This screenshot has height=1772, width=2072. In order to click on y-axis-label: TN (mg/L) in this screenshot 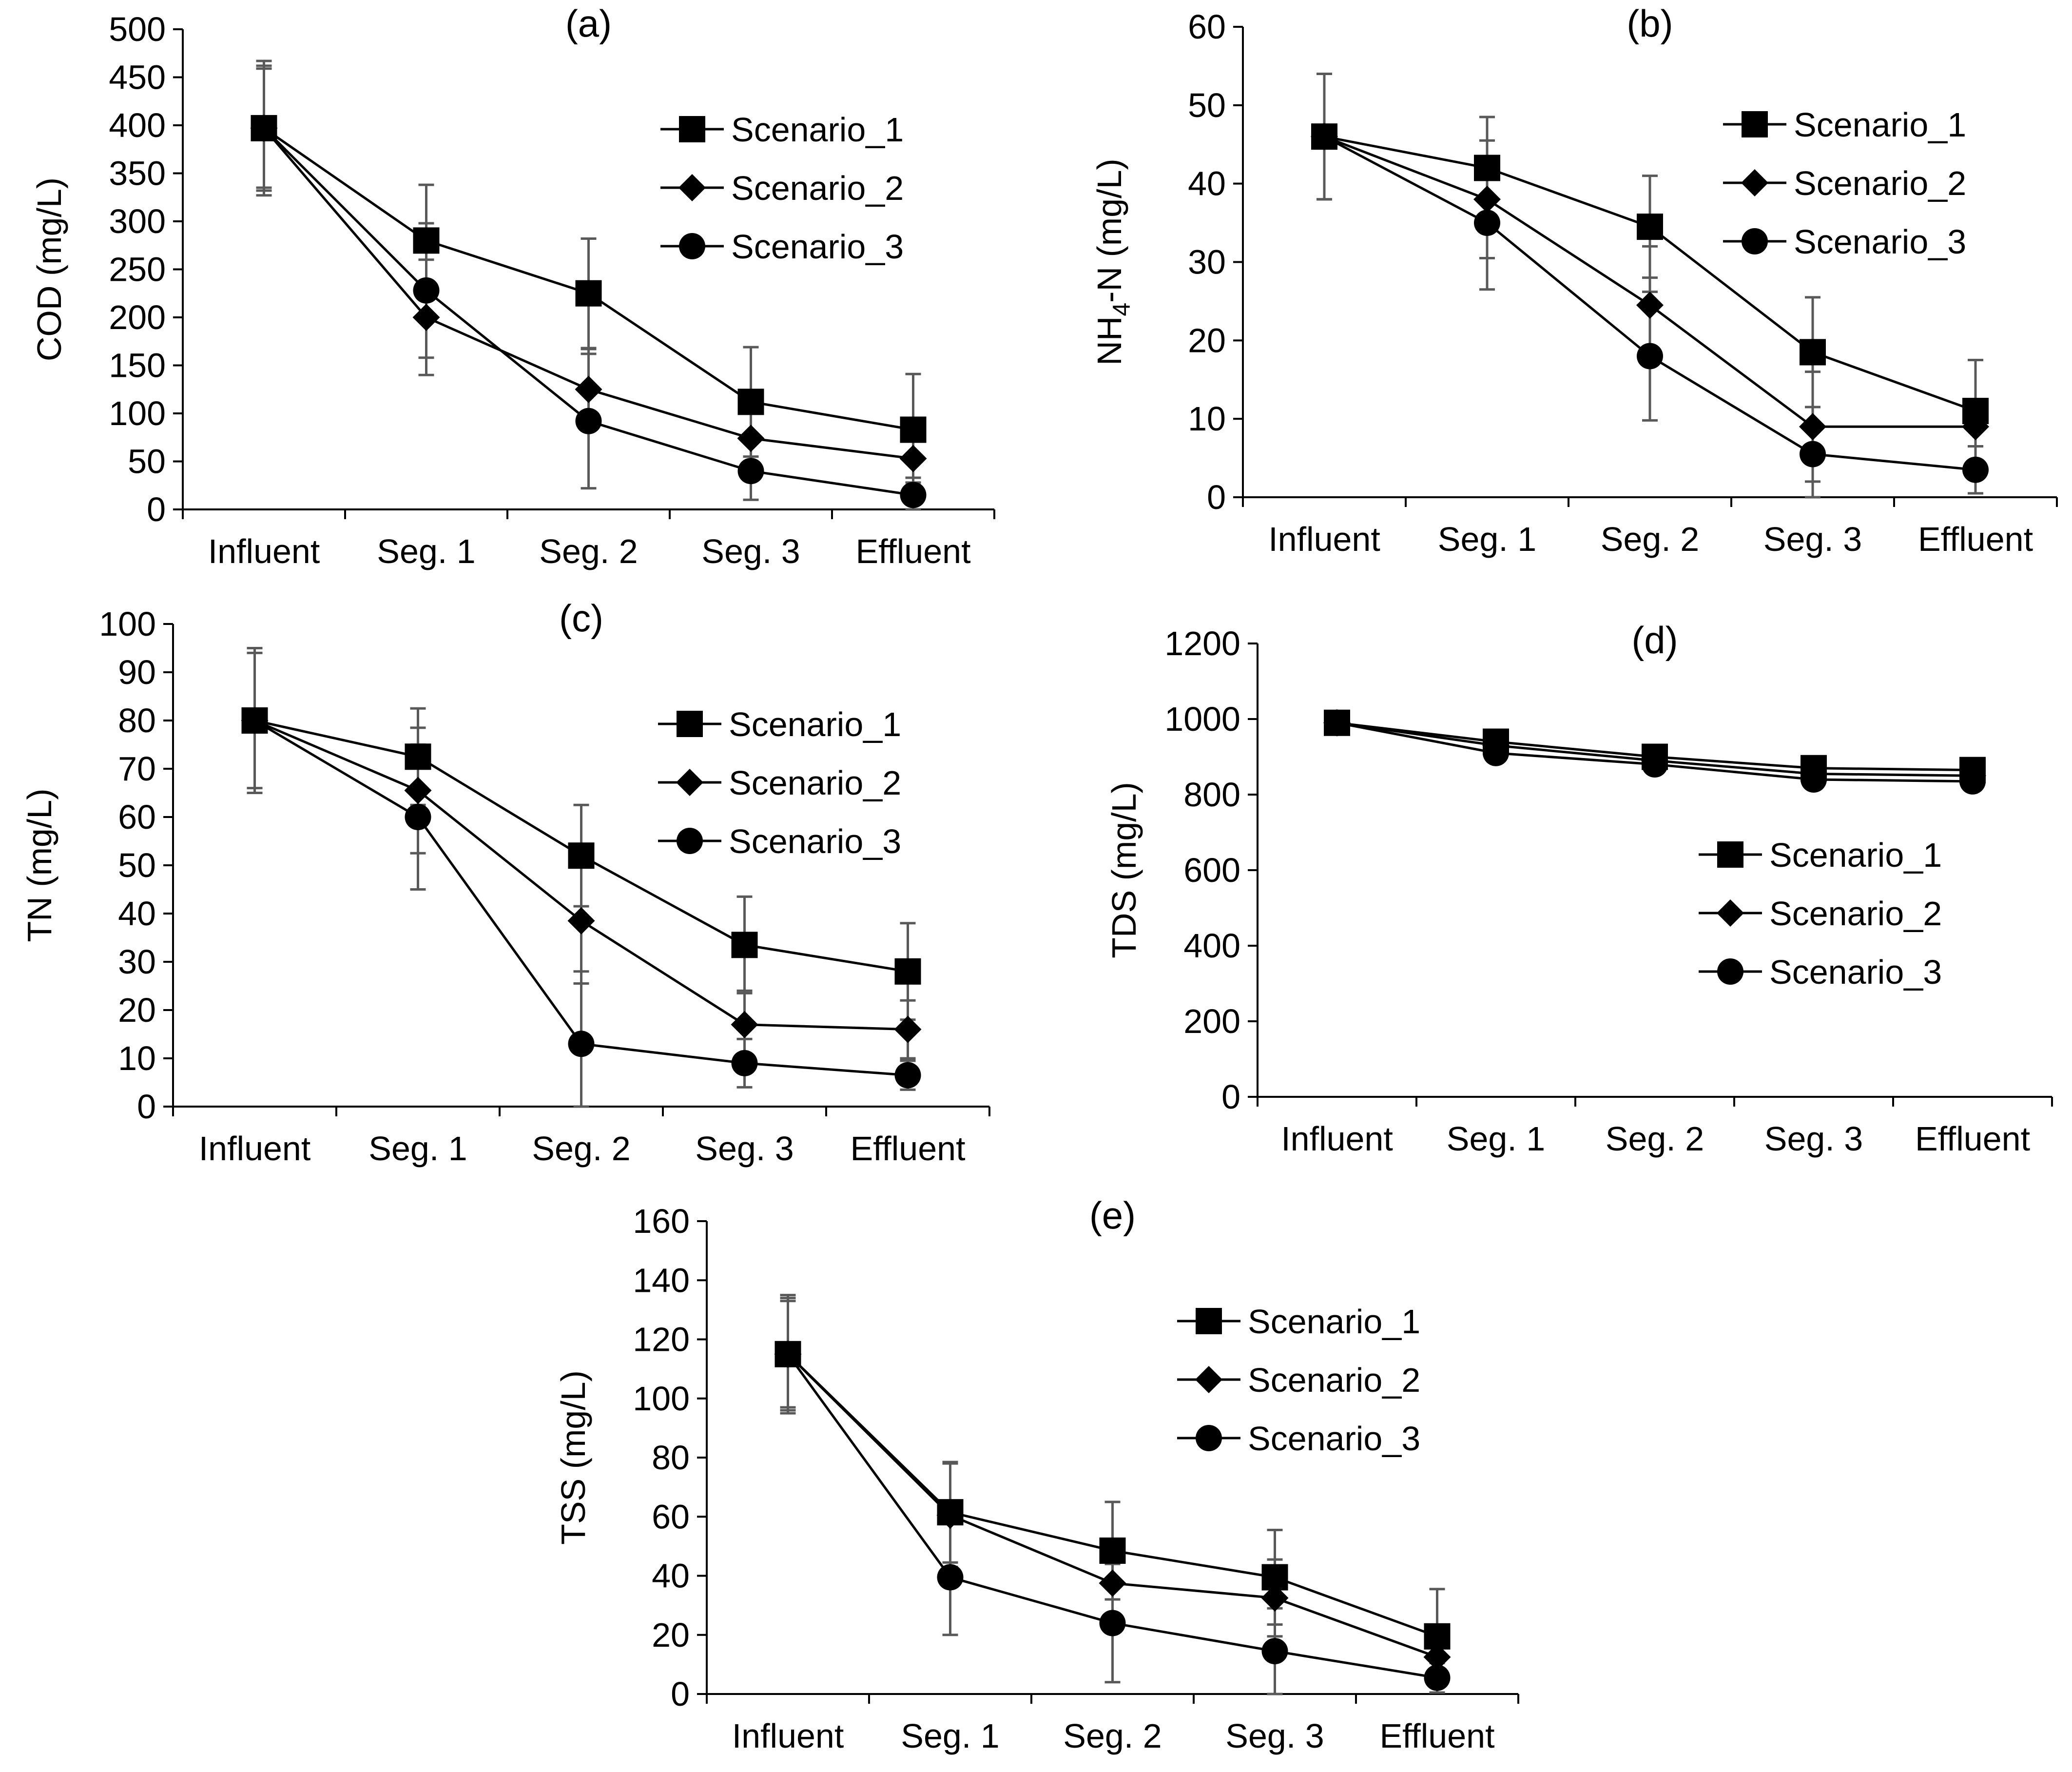, I will do `click(39, 865)`.